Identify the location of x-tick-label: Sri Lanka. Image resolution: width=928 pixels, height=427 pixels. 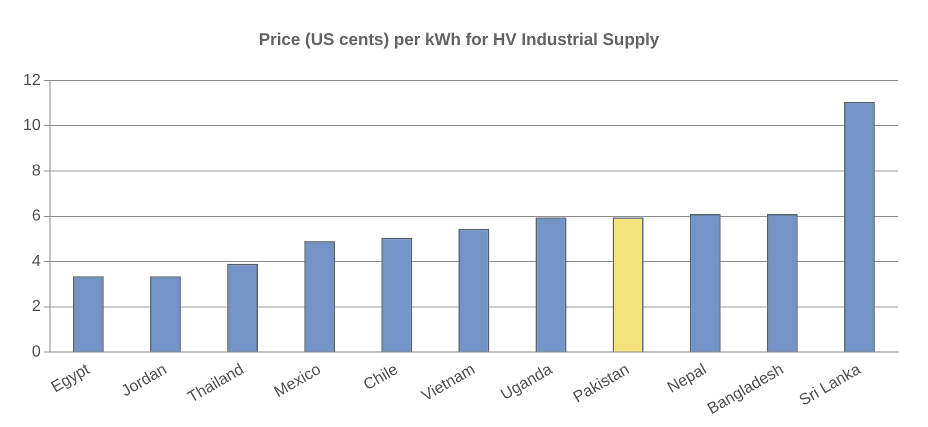
(830, 385).